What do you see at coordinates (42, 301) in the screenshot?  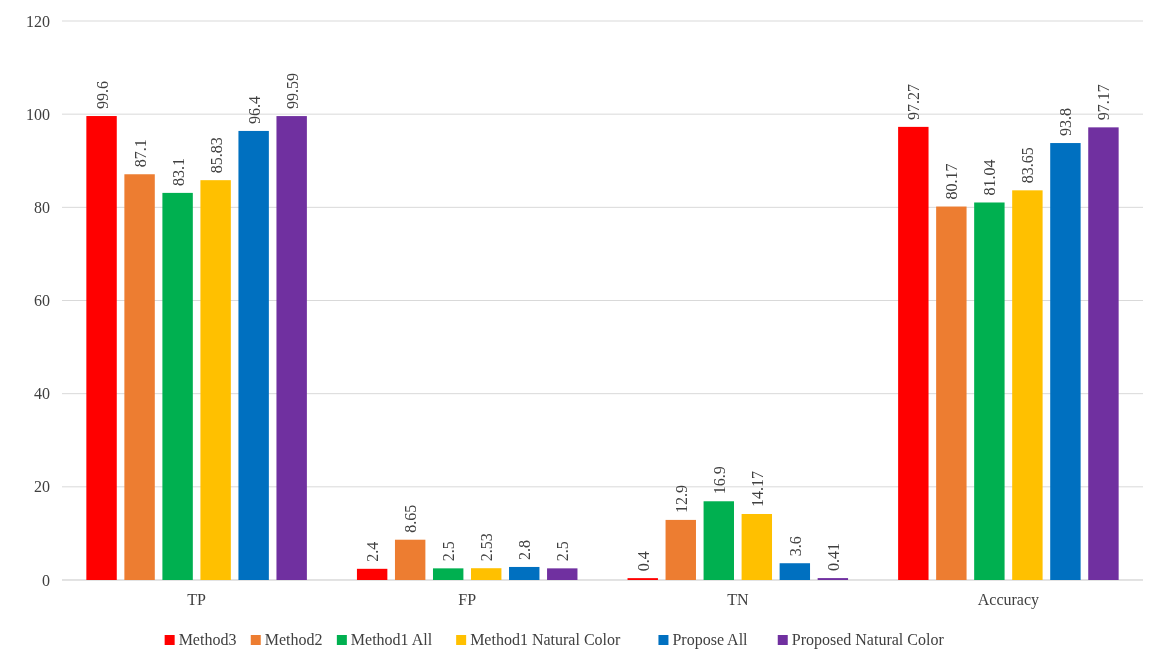 I see `y-tick-label: 60` at bounding box center [42, 301].